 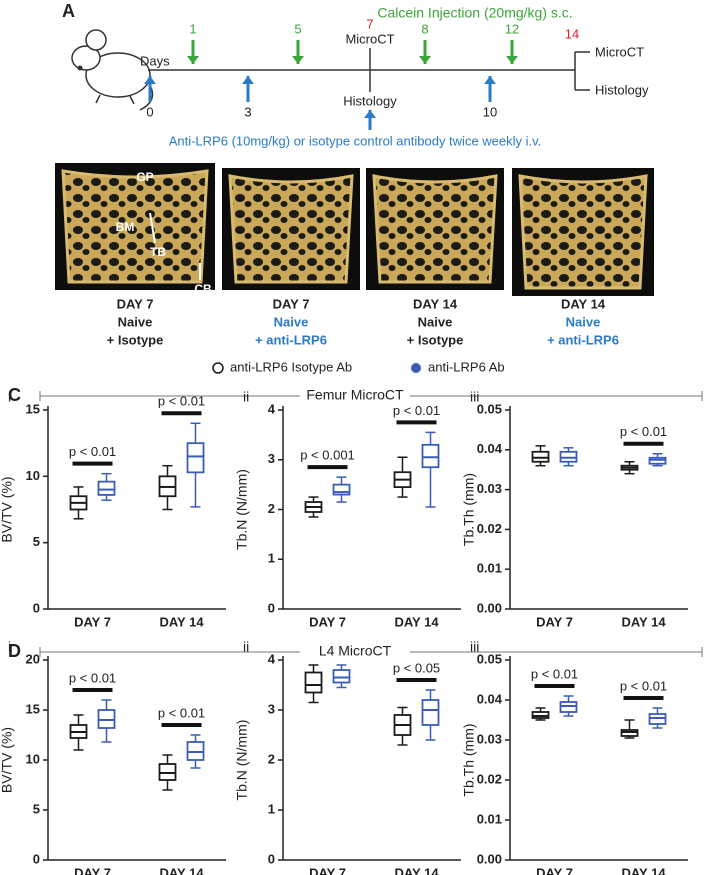 I want to click on y-tick-label: 0.04, so click(x=490, y=698).